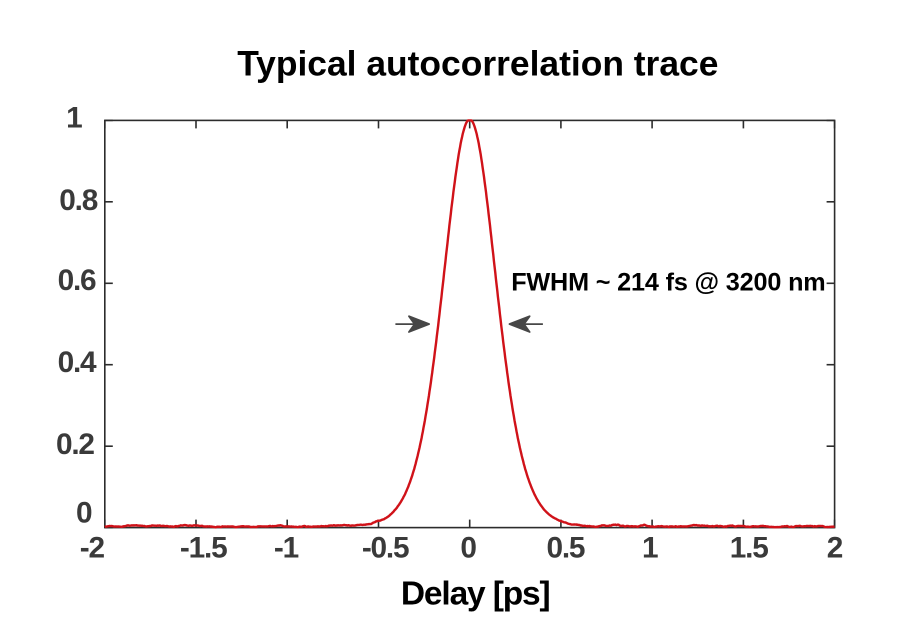 Image resolution: width=912 pixels, height=640 pixels. I want to click on svg-text: 2, so click(835, 548).